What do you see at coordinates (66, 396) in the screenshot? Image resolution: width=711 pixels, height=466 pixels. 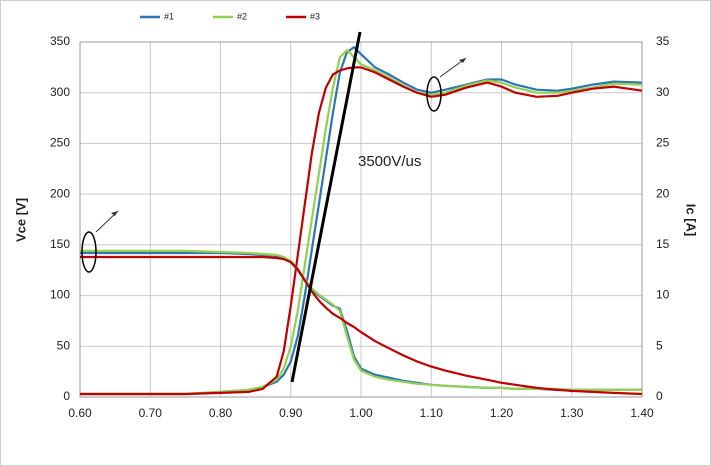 I see `y-tick-label: 0` at bounding box center [66, 396].